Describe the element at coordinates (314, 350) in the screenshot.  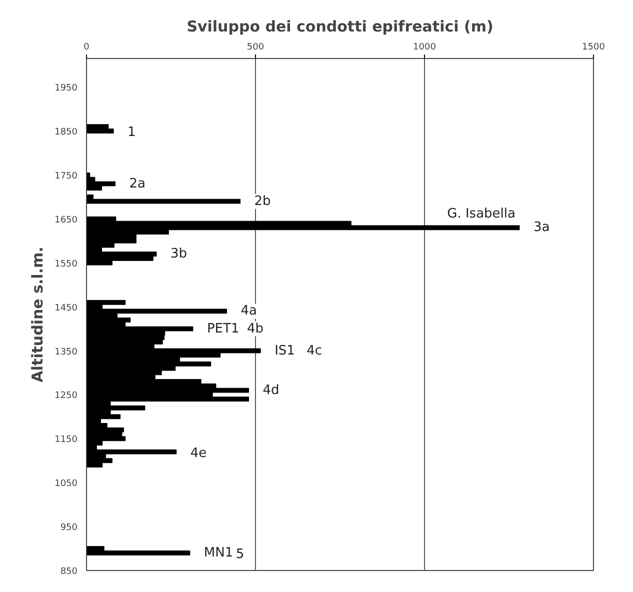
I see `annotation: 4c` at that location.